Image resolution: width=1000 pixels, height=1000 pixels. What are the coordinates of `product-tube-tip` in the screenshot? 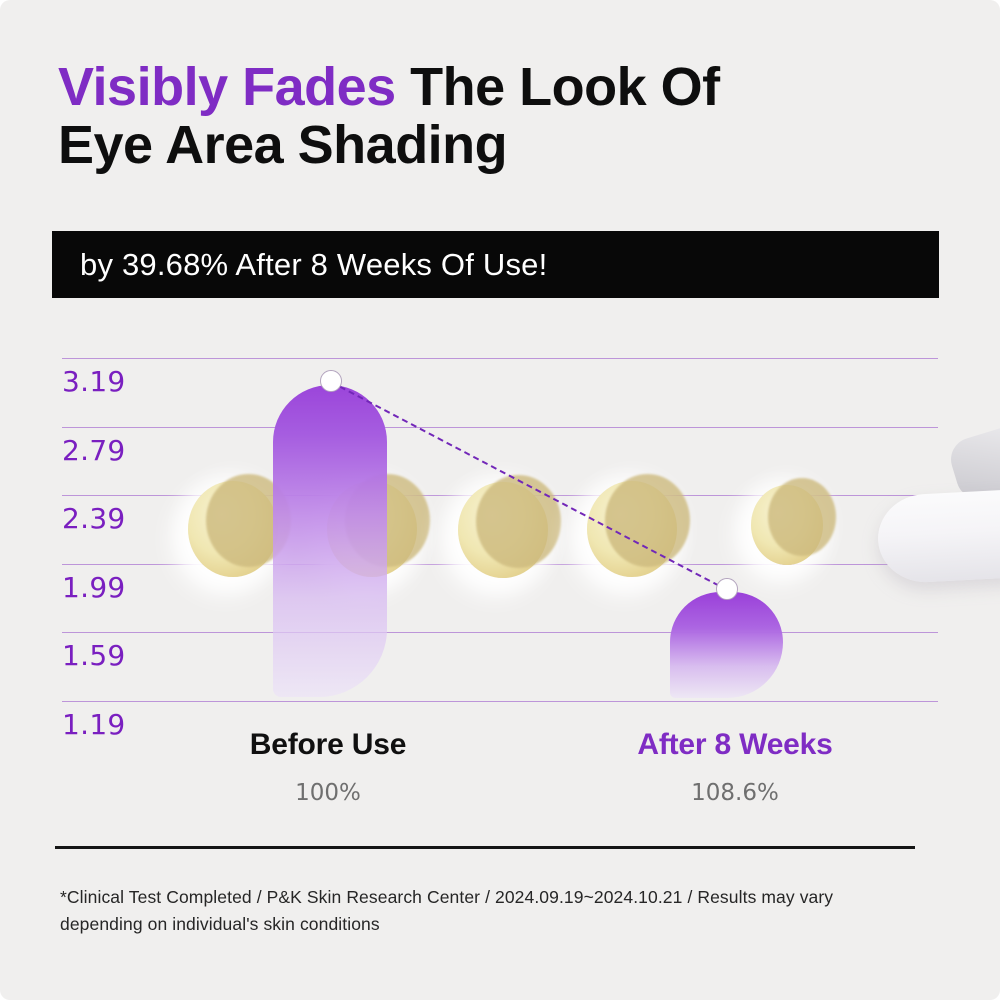 It's located at (937, 536).